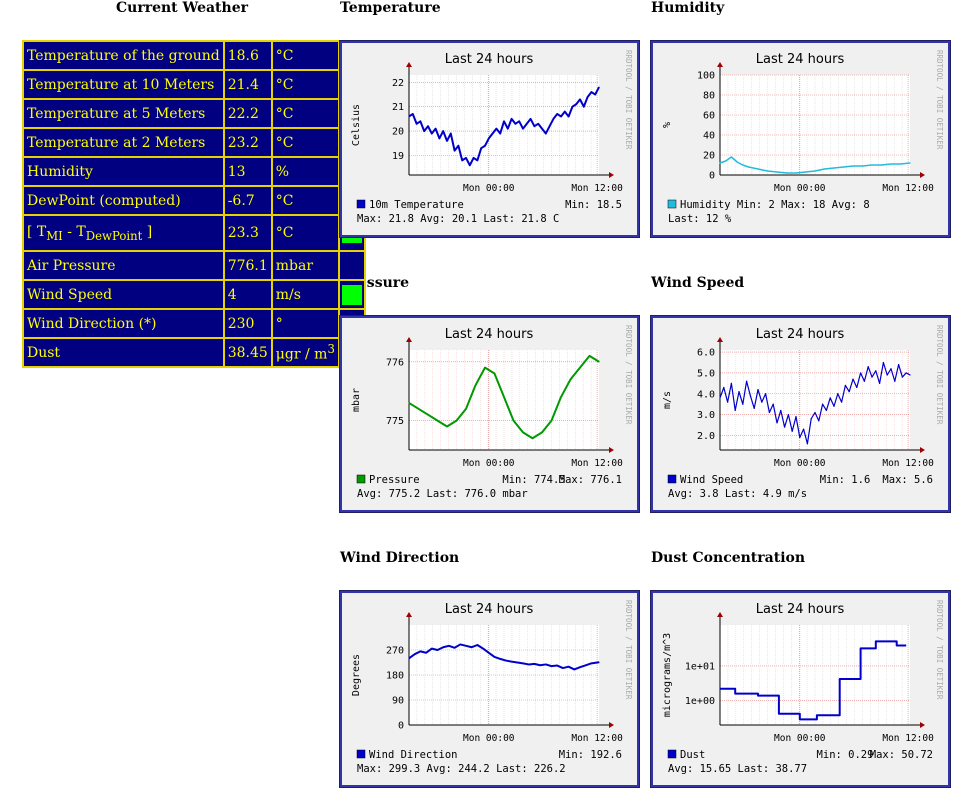  I want to click on series-line, so click(504, 657).